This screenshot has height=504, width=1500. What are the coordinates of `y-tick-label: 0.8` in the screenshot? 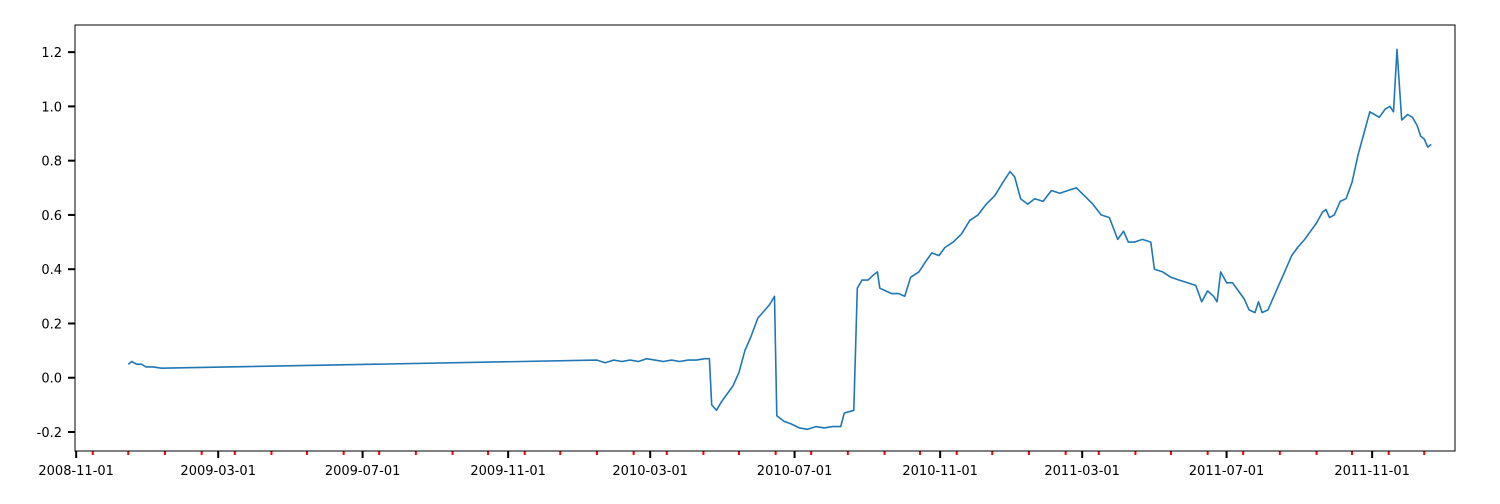 It's located at (51, 162).